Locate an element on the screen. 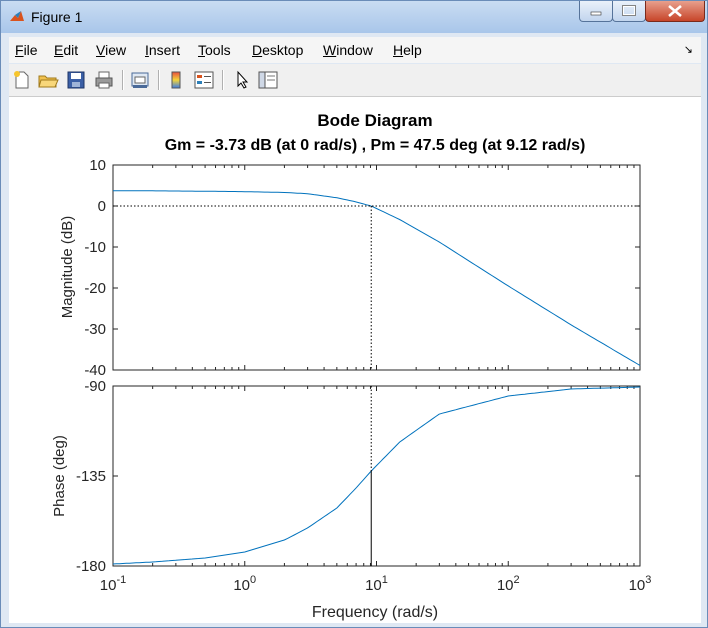  new-figure-icon is located at coordinates (22, 80).